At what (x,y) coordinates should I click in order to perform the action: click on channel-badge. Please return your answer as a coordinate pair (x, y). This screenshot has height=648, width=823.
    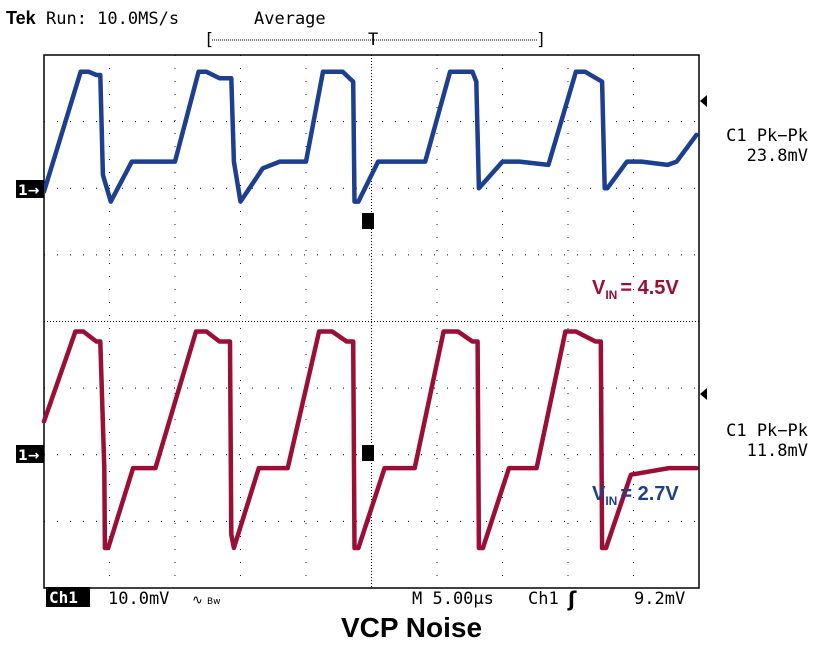
    Looking at the image, I should click on (68, 597).